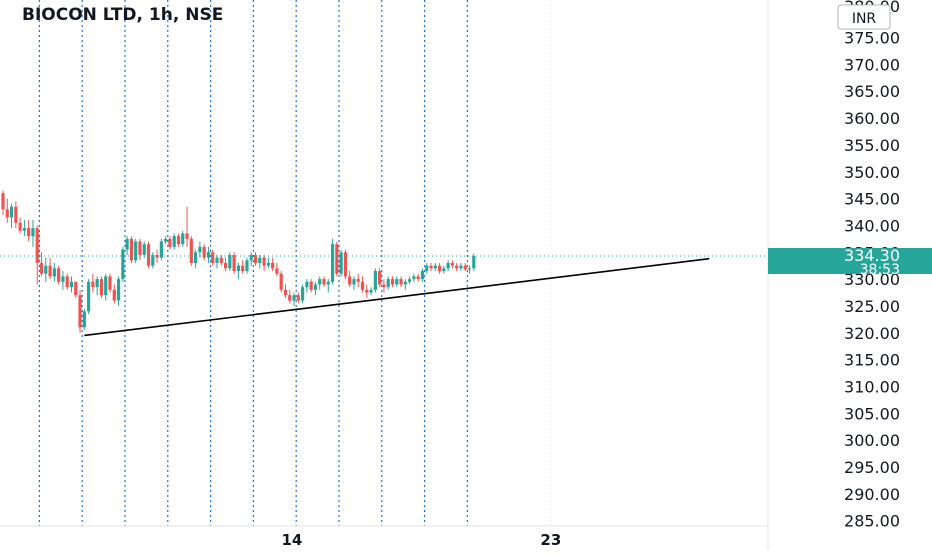 The image size is (932, 555). Describe the element at coordinates (872, 333) in the screenshot. I see `price-tick-label: 320.00` at that location.